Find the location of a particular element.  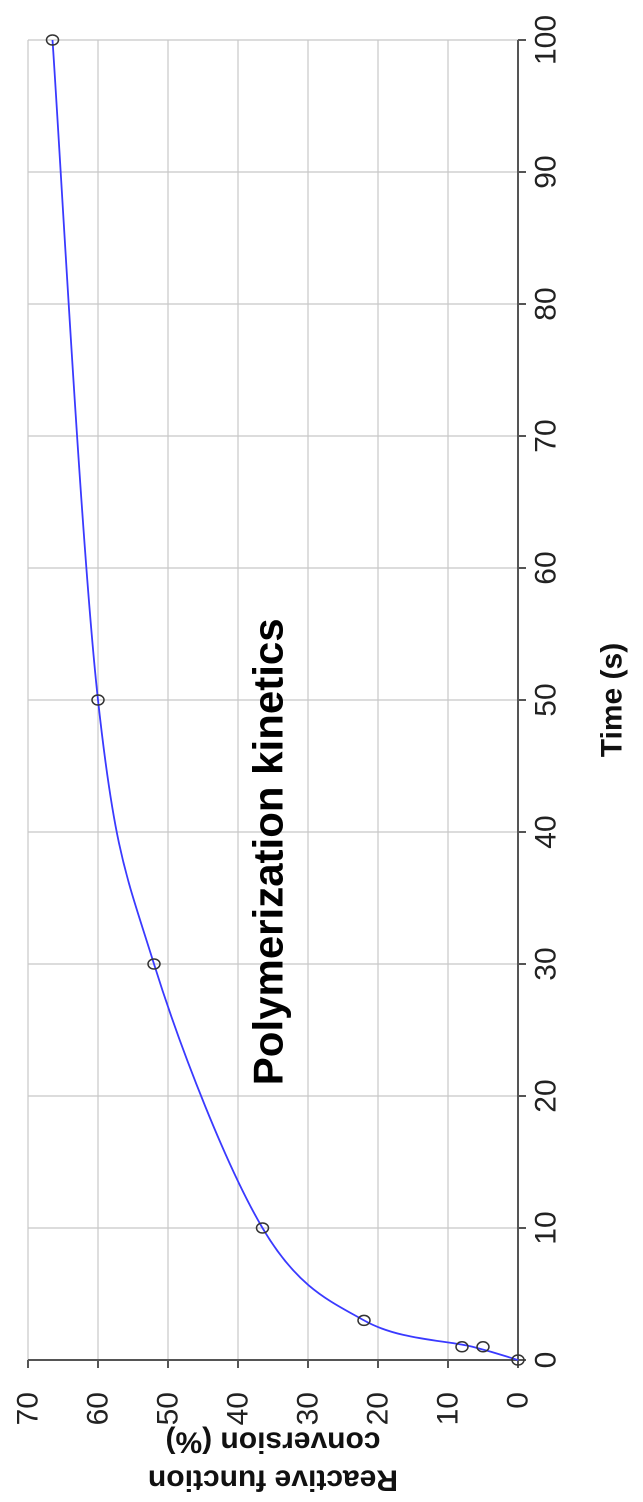

conversion-tick-label: 0 is located at coordinates (518, 1400).